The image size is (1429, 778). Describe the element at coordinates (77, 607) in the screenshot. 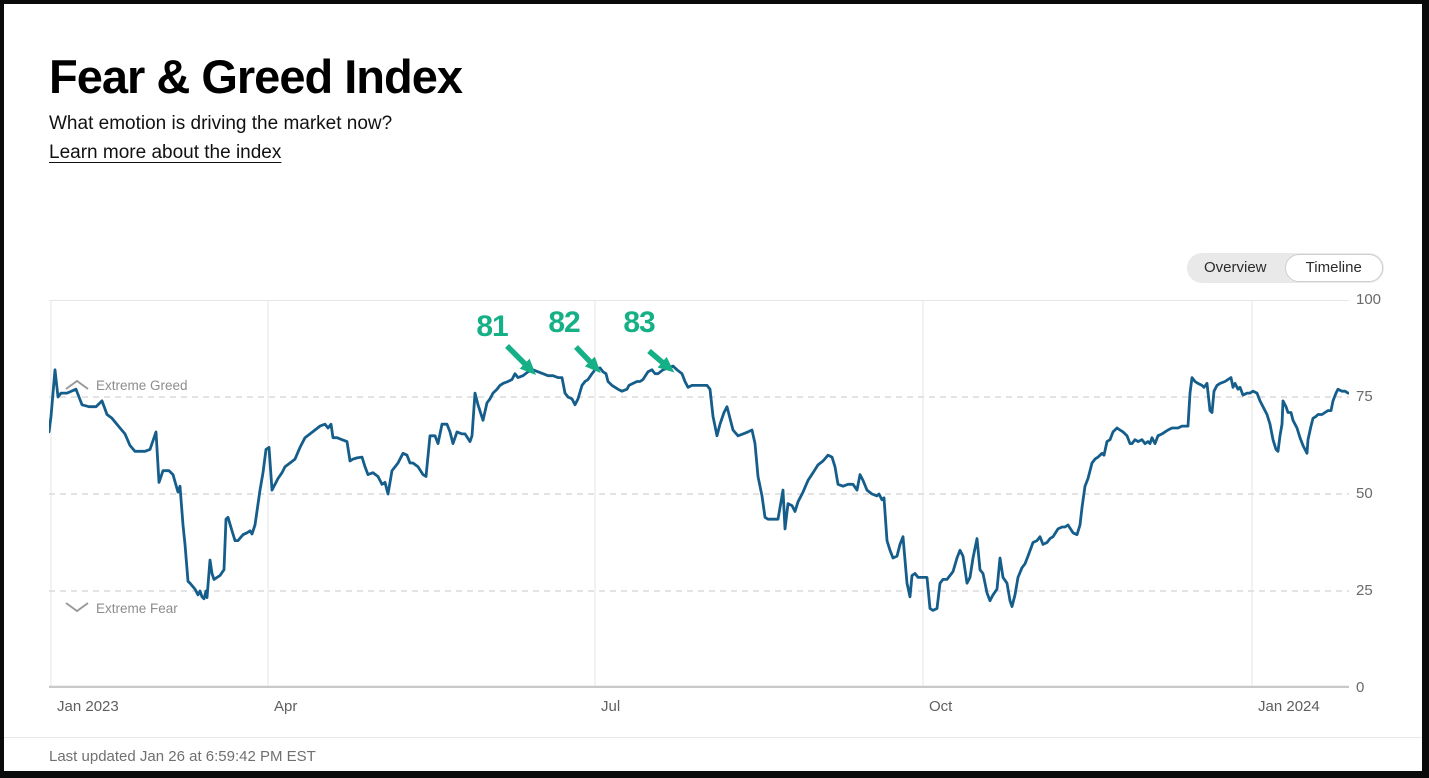

I see `fear-chevron-icon` at that location.